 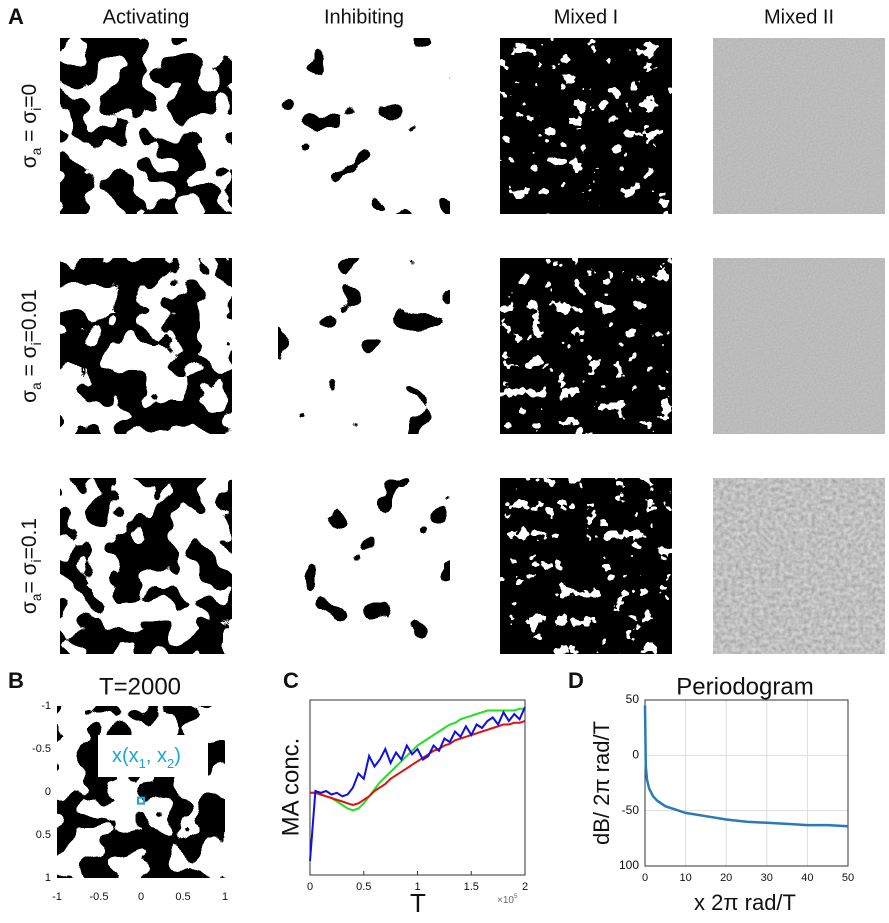 I want to click on point-marker, so click(x=141, y=800).